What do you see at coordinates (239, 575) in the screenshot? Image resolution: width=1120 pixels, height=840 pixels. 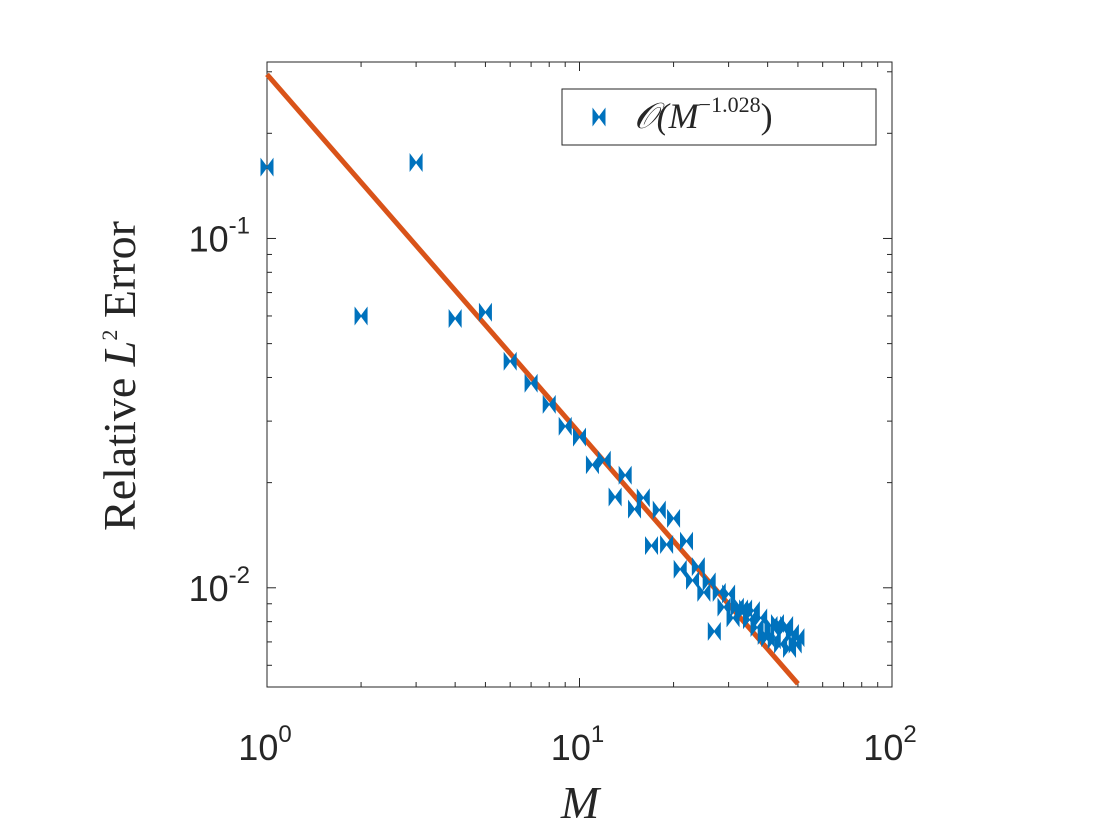 I see `y-tick-exp: -2` at bounding box center [239, 575].